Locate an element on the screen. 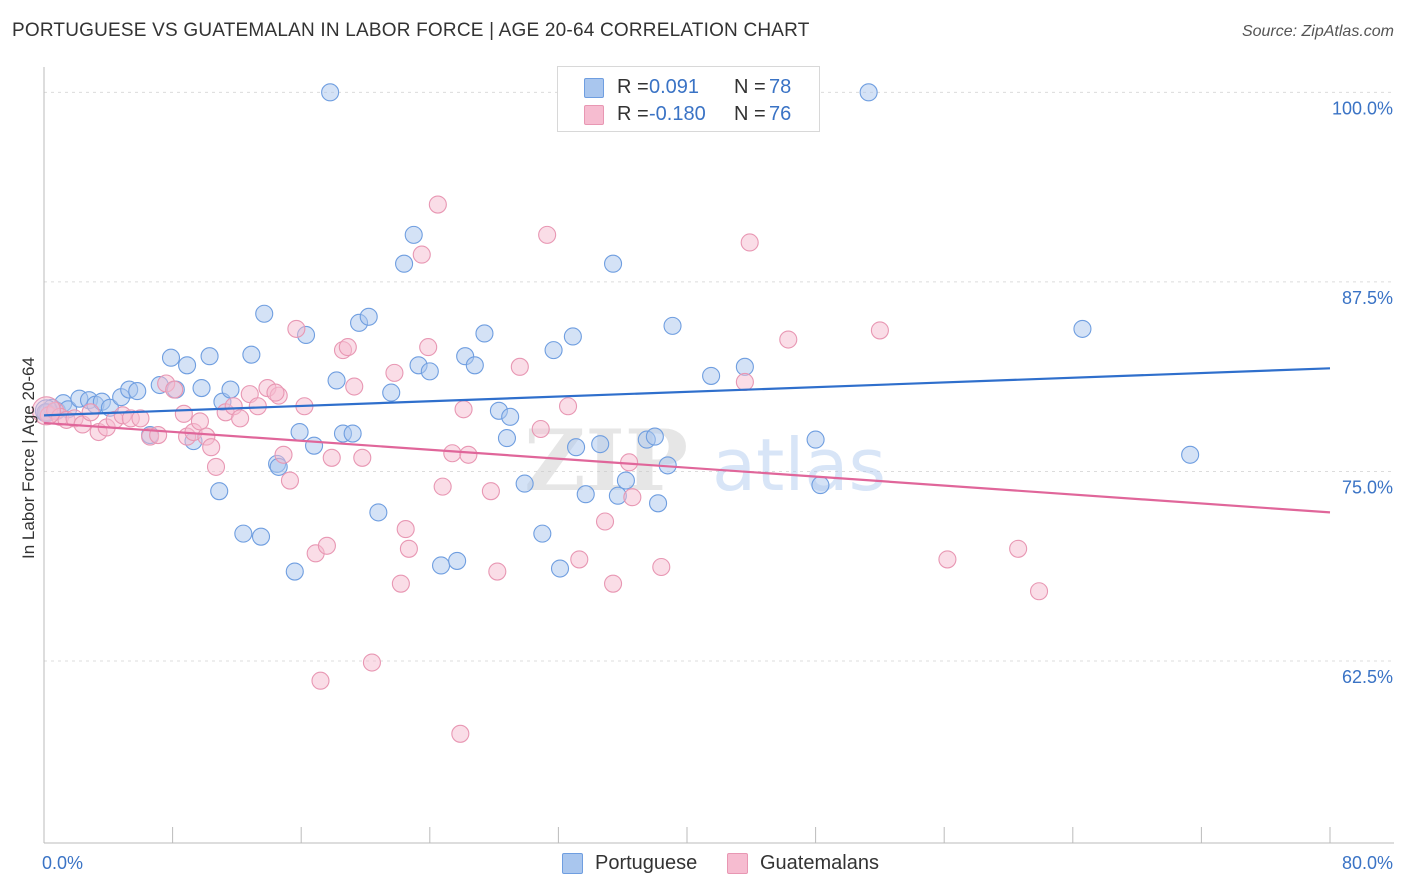 Image resolution: width=1406 pixels, height=892 pixels. r-label: R = is located at coordinates (633, 86).